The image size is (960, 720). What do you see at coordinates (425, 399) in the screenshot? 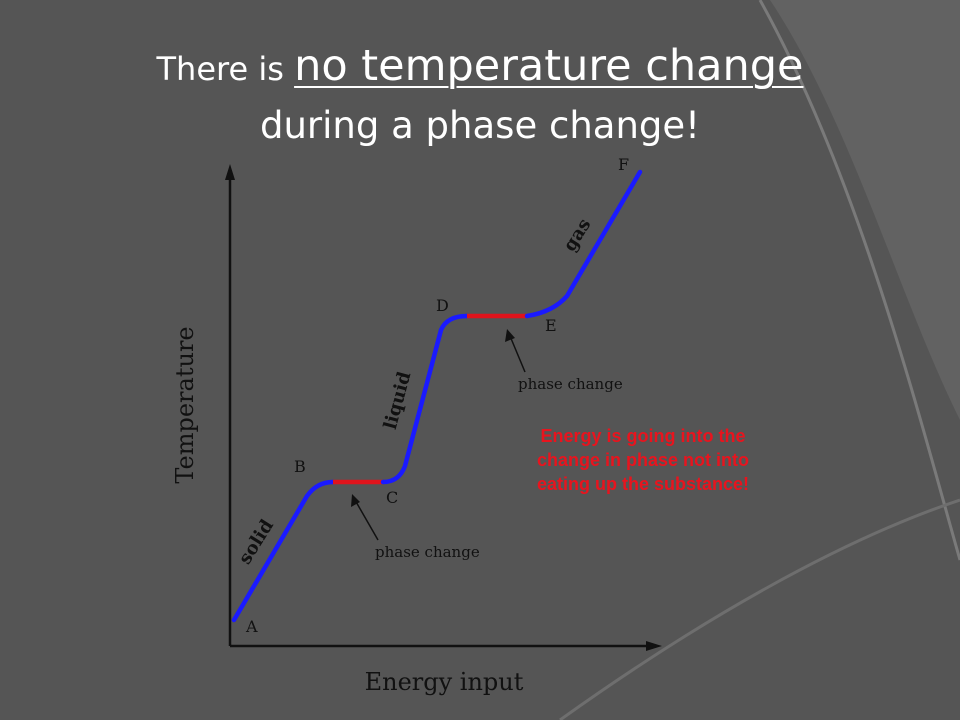
I see `segment-liquid-heating` at bounding box center [425, 399].